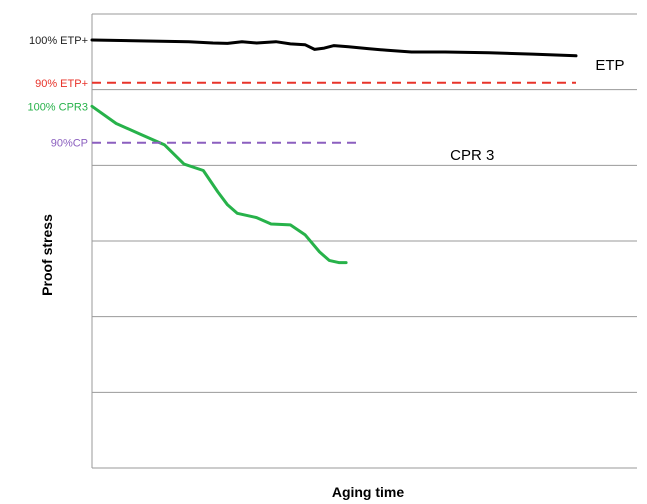 This screenshot has width=647, height=504. I want to click on reference-label: 100% ETP+, so click(58, 41).